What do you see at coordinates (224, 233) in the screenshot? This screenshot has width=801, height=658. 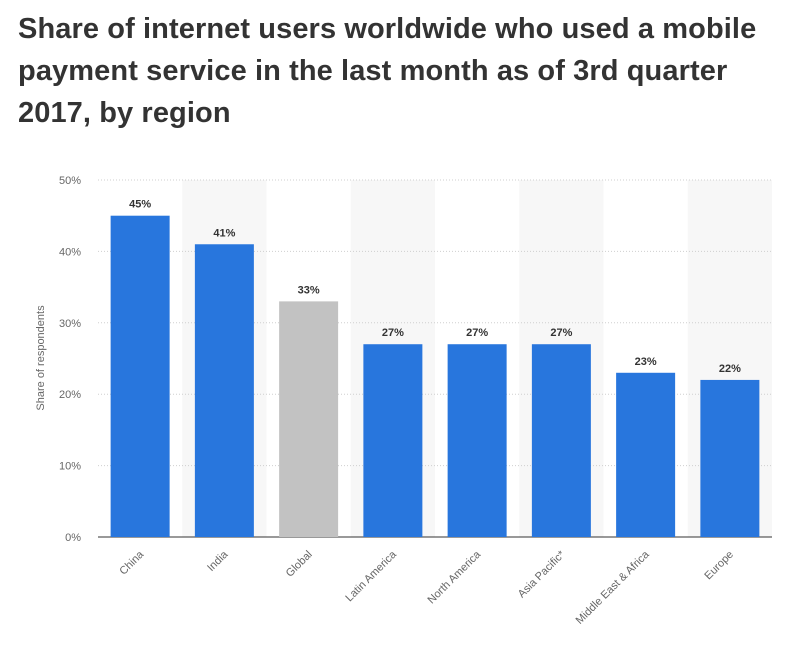 I see `data-label: 41%` at bounding box center [224, 233].